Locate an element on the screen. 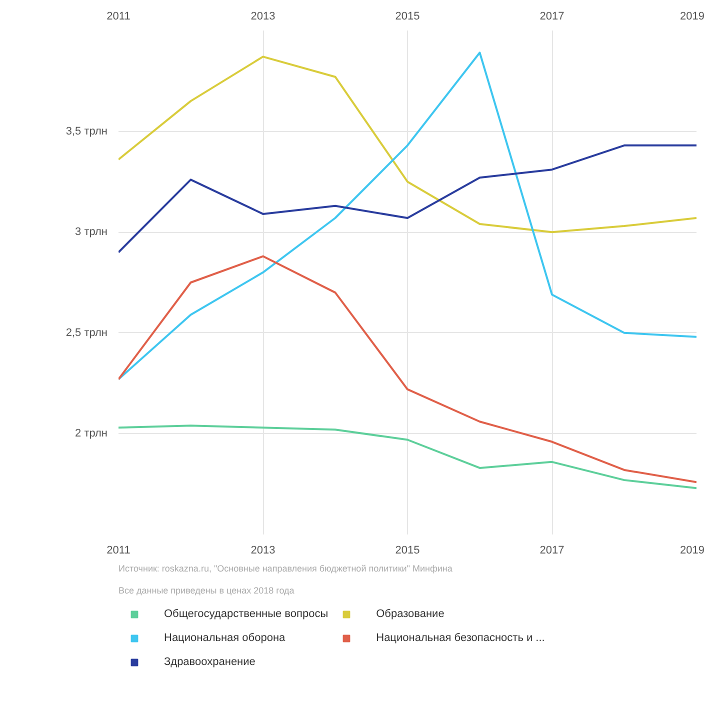  y-tick-label: 2,5 трлн is located at coordinates (87, 332).